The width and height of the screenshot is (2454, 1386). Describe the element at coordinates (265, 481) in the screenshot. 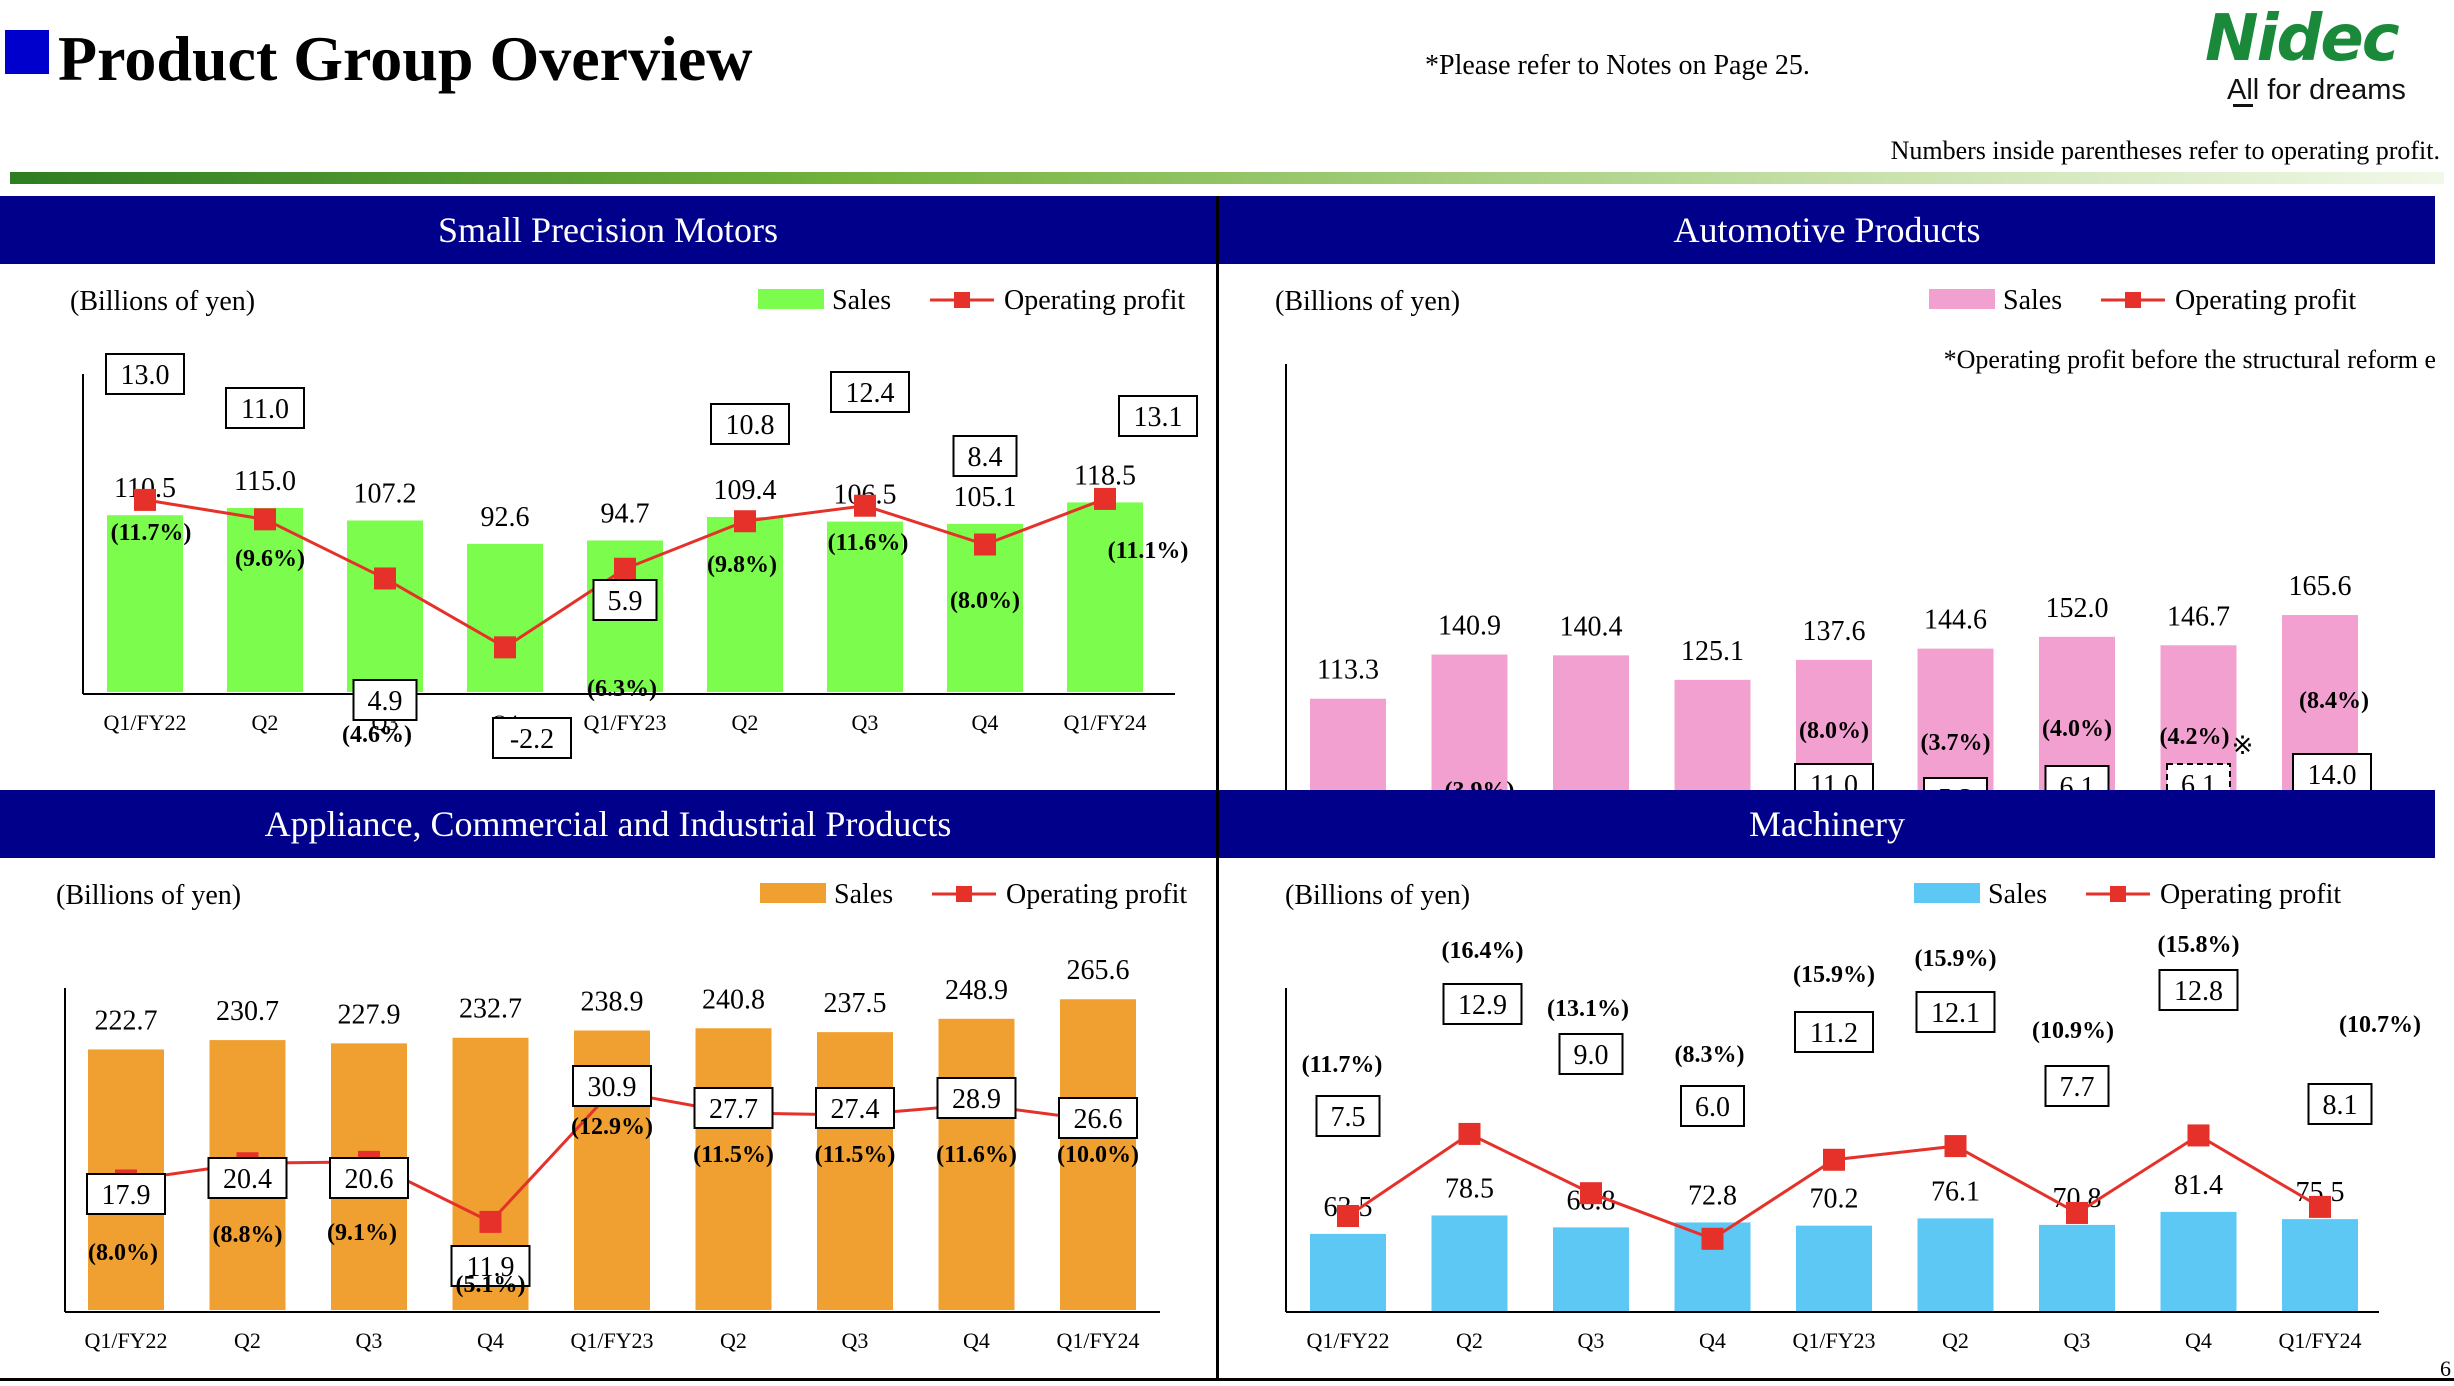

I see `sales-value-label: 115.0` at that location.